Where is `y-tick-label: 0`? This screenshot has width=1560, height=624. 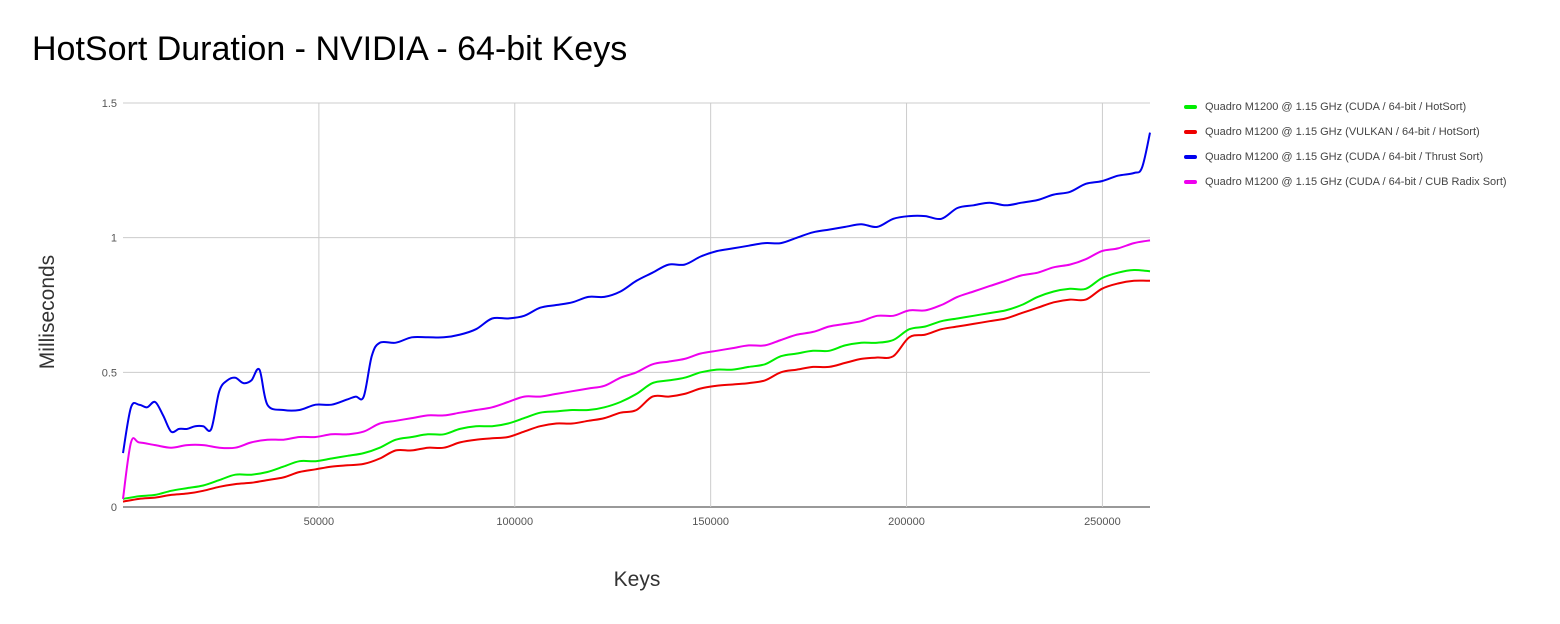
y-tick-label: 0 is located at coordinates (114, 508).